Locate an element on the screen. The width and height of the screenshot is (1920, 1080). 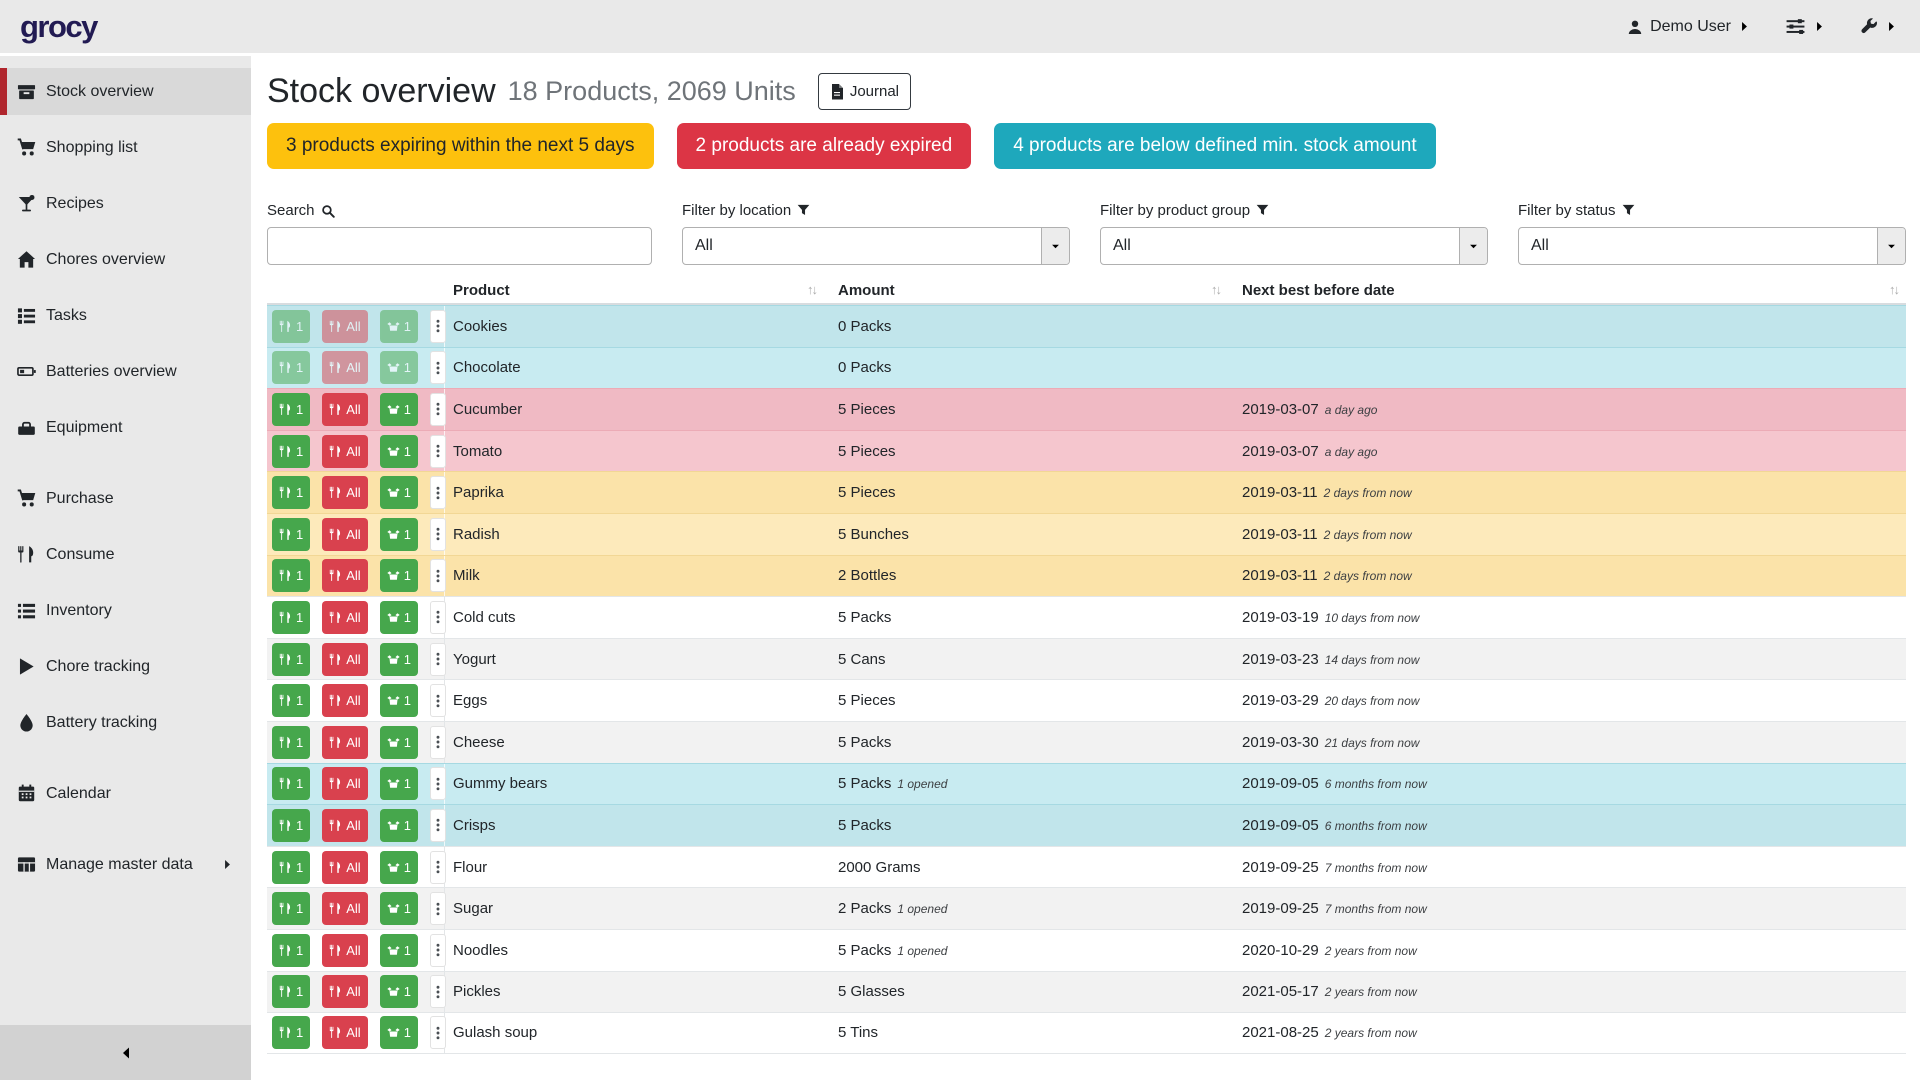
boxes-icon is located at coordinates (26, 91).